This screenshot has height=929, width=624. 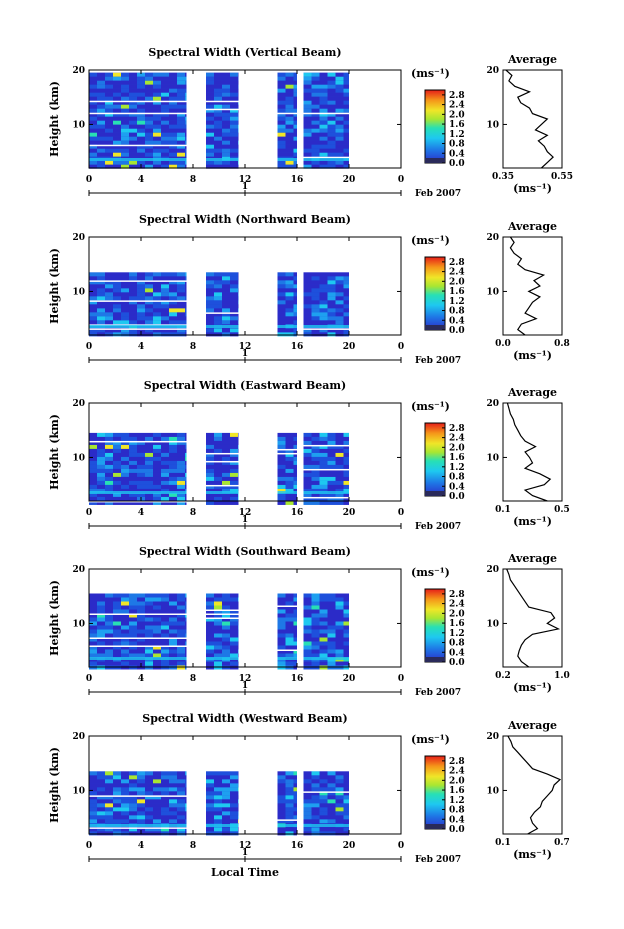 What do you see at coordinates (457, 135) in the screenshot?
I see `colorbar-tick-label: 1.2` at bounding box center [457, 135].